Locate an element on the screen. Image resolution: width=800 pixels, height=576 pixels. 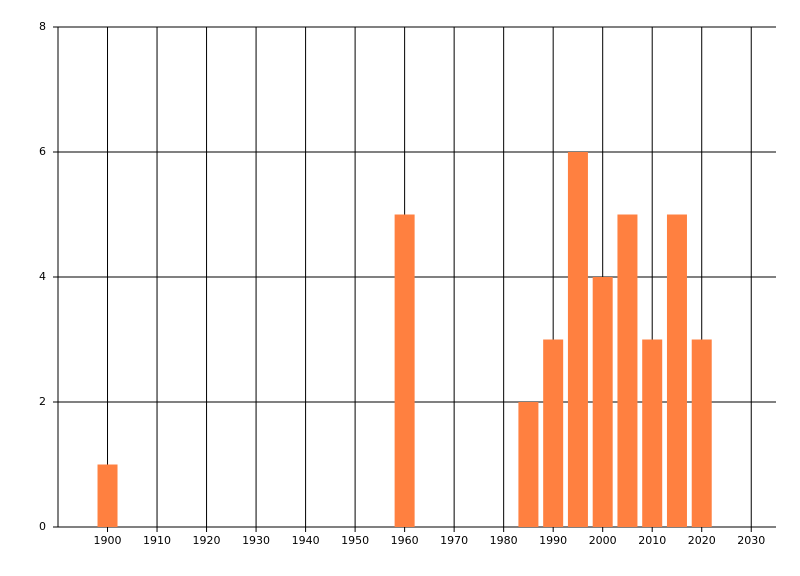
x-tick-label: 2000 is located at coordinates (603, 540).